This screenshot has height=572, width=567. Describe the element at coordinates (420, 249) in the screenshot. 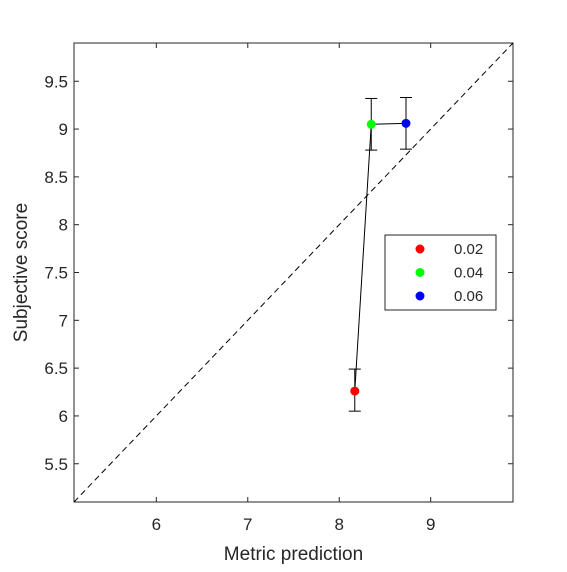

I see `legend-marker-0.02` at that location.